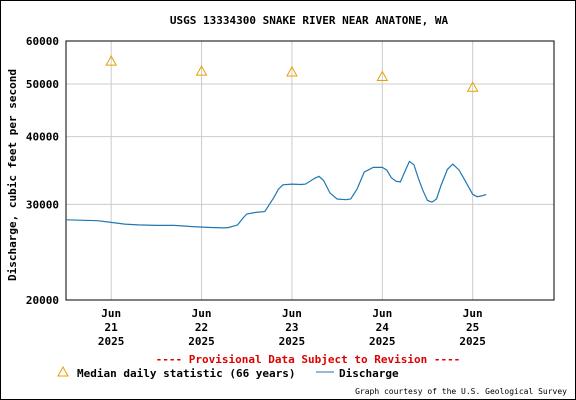 The width and height of the screenshot is (576, 400). I want to click on x-tick-label: 21, so click(112, 327).